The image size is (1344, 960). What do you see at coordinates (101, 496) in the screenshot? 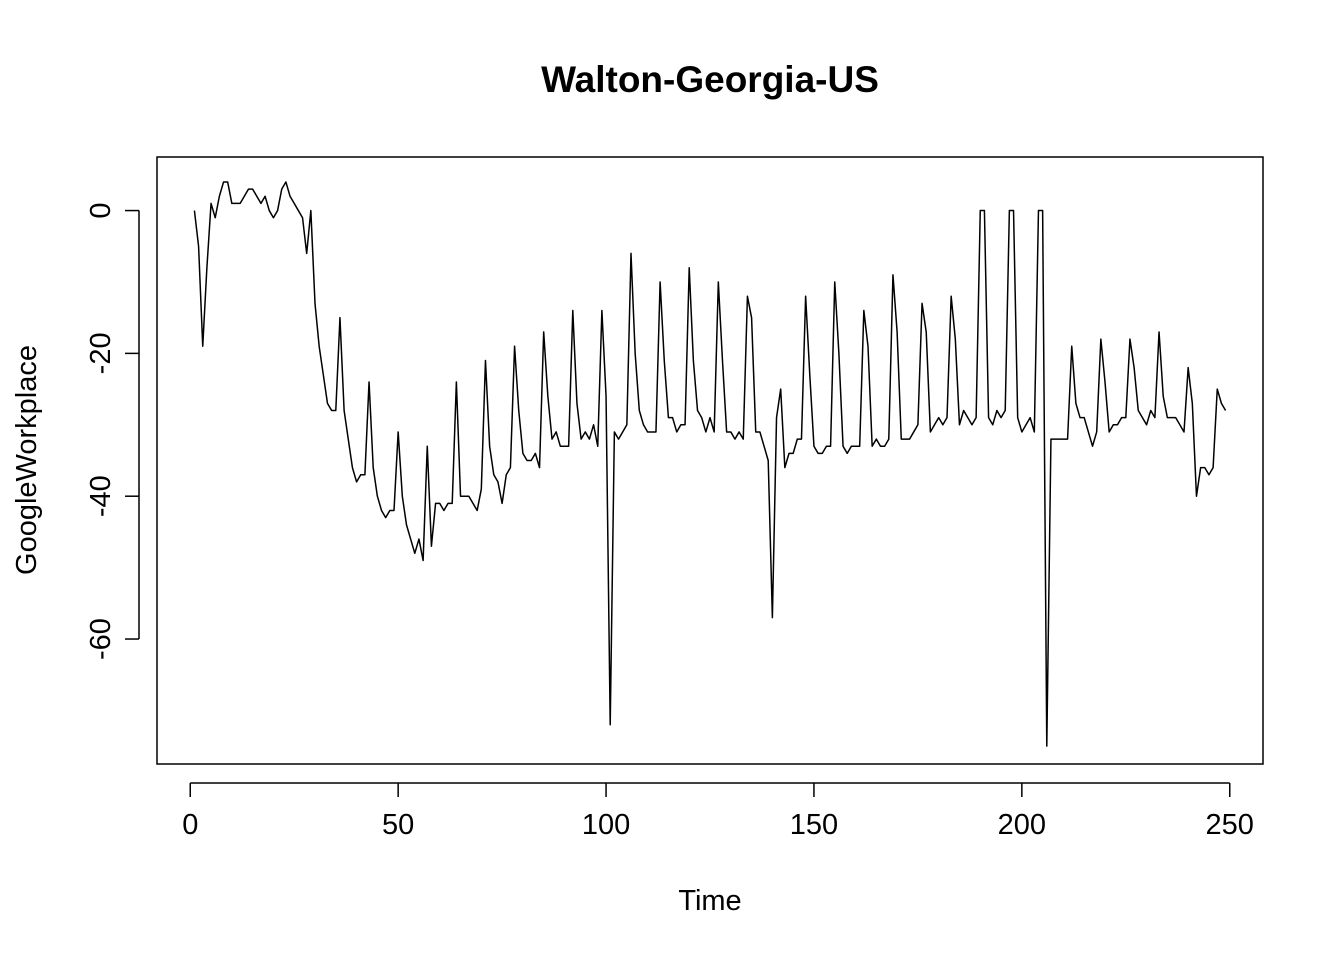
I see `y-tick-label: -40` at bounding box center [101, 496].